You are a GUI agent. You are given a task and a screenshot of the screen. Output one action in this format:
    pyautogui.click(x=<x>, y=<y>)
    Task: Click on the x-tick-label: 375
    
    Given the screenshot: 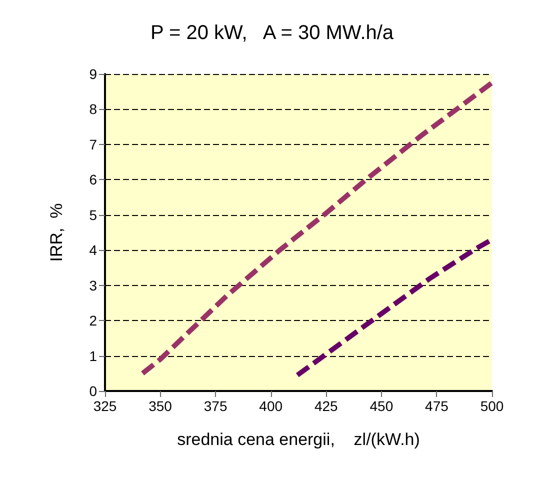 What is the action you would take?
    pyautogui.click(x=216, y=406)
    